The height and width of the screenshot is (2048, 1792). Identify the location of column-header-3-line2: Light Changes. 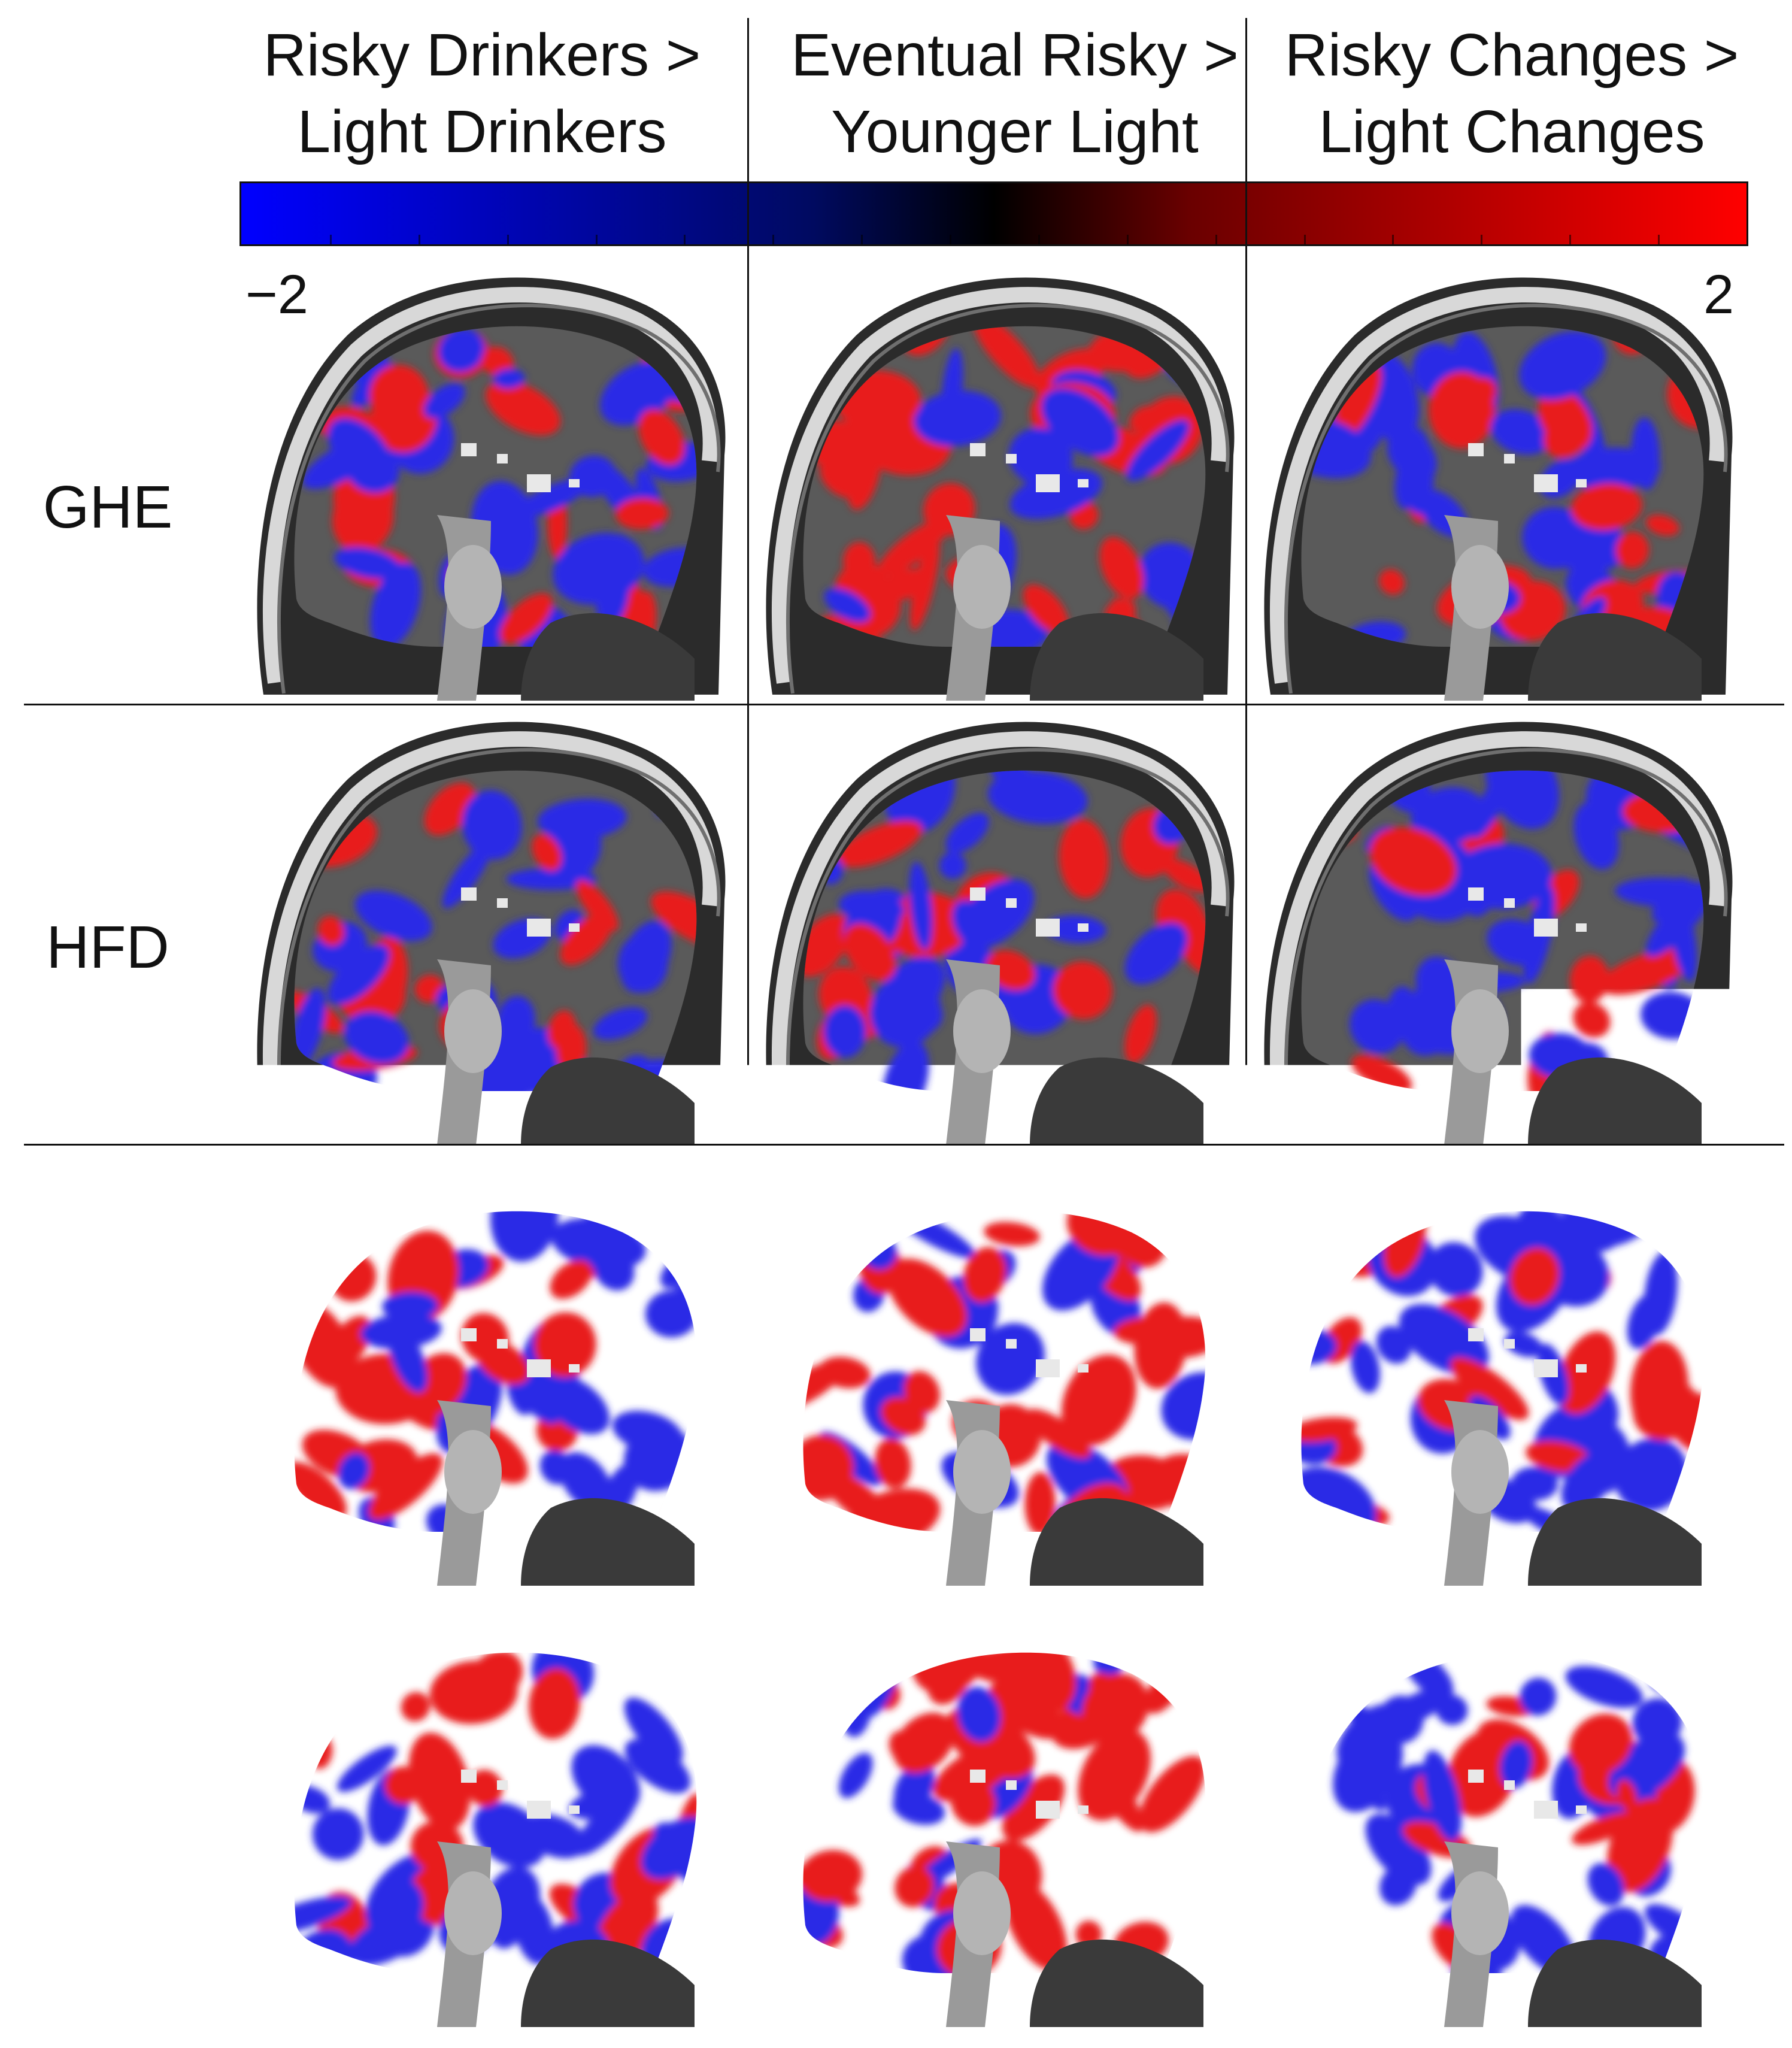
(1512, 131).